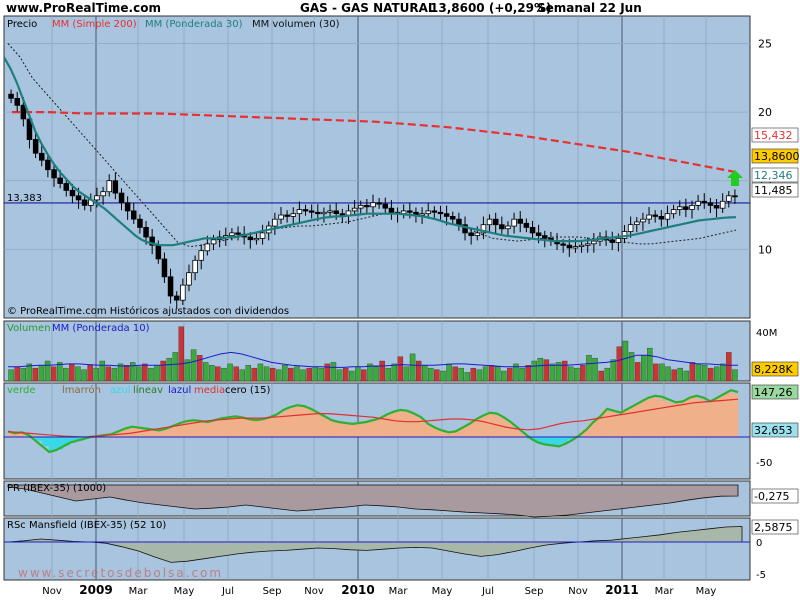 The image size is (800, 600). I want to click on volume-last-label-bg, so click(775, 369).